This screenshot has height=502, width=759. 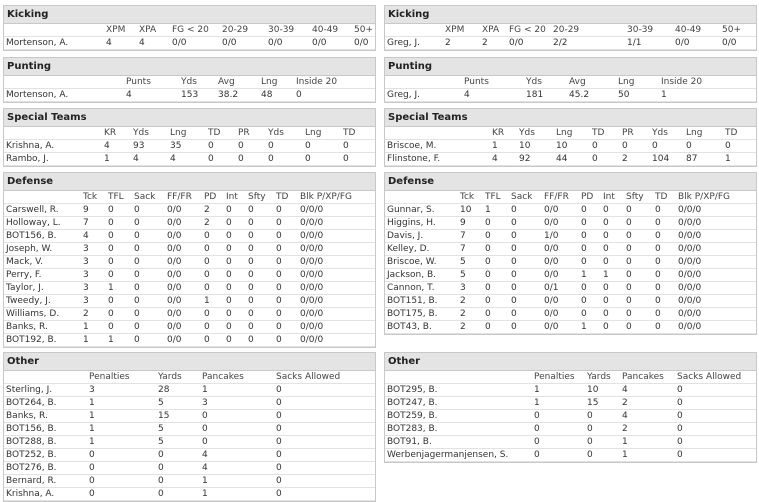 I want to click on player-row: Rambo, J. 1 4 4 0 0 0 0 0, so click(x=189, y=159).